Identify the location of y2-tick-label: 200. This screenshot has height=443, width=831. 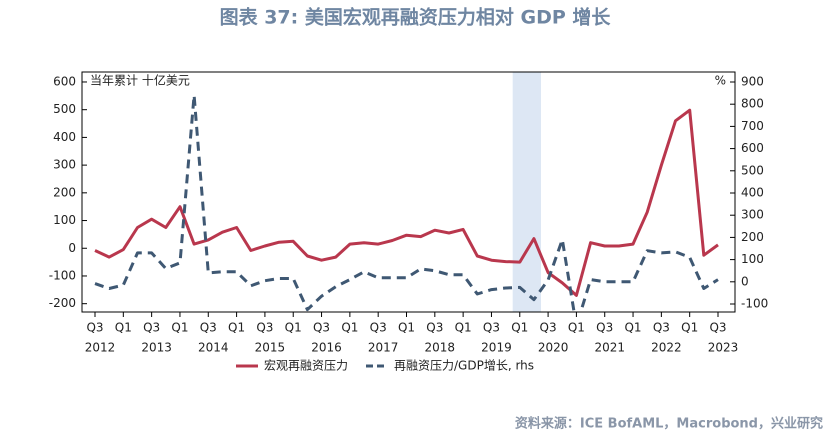
(752, 237).